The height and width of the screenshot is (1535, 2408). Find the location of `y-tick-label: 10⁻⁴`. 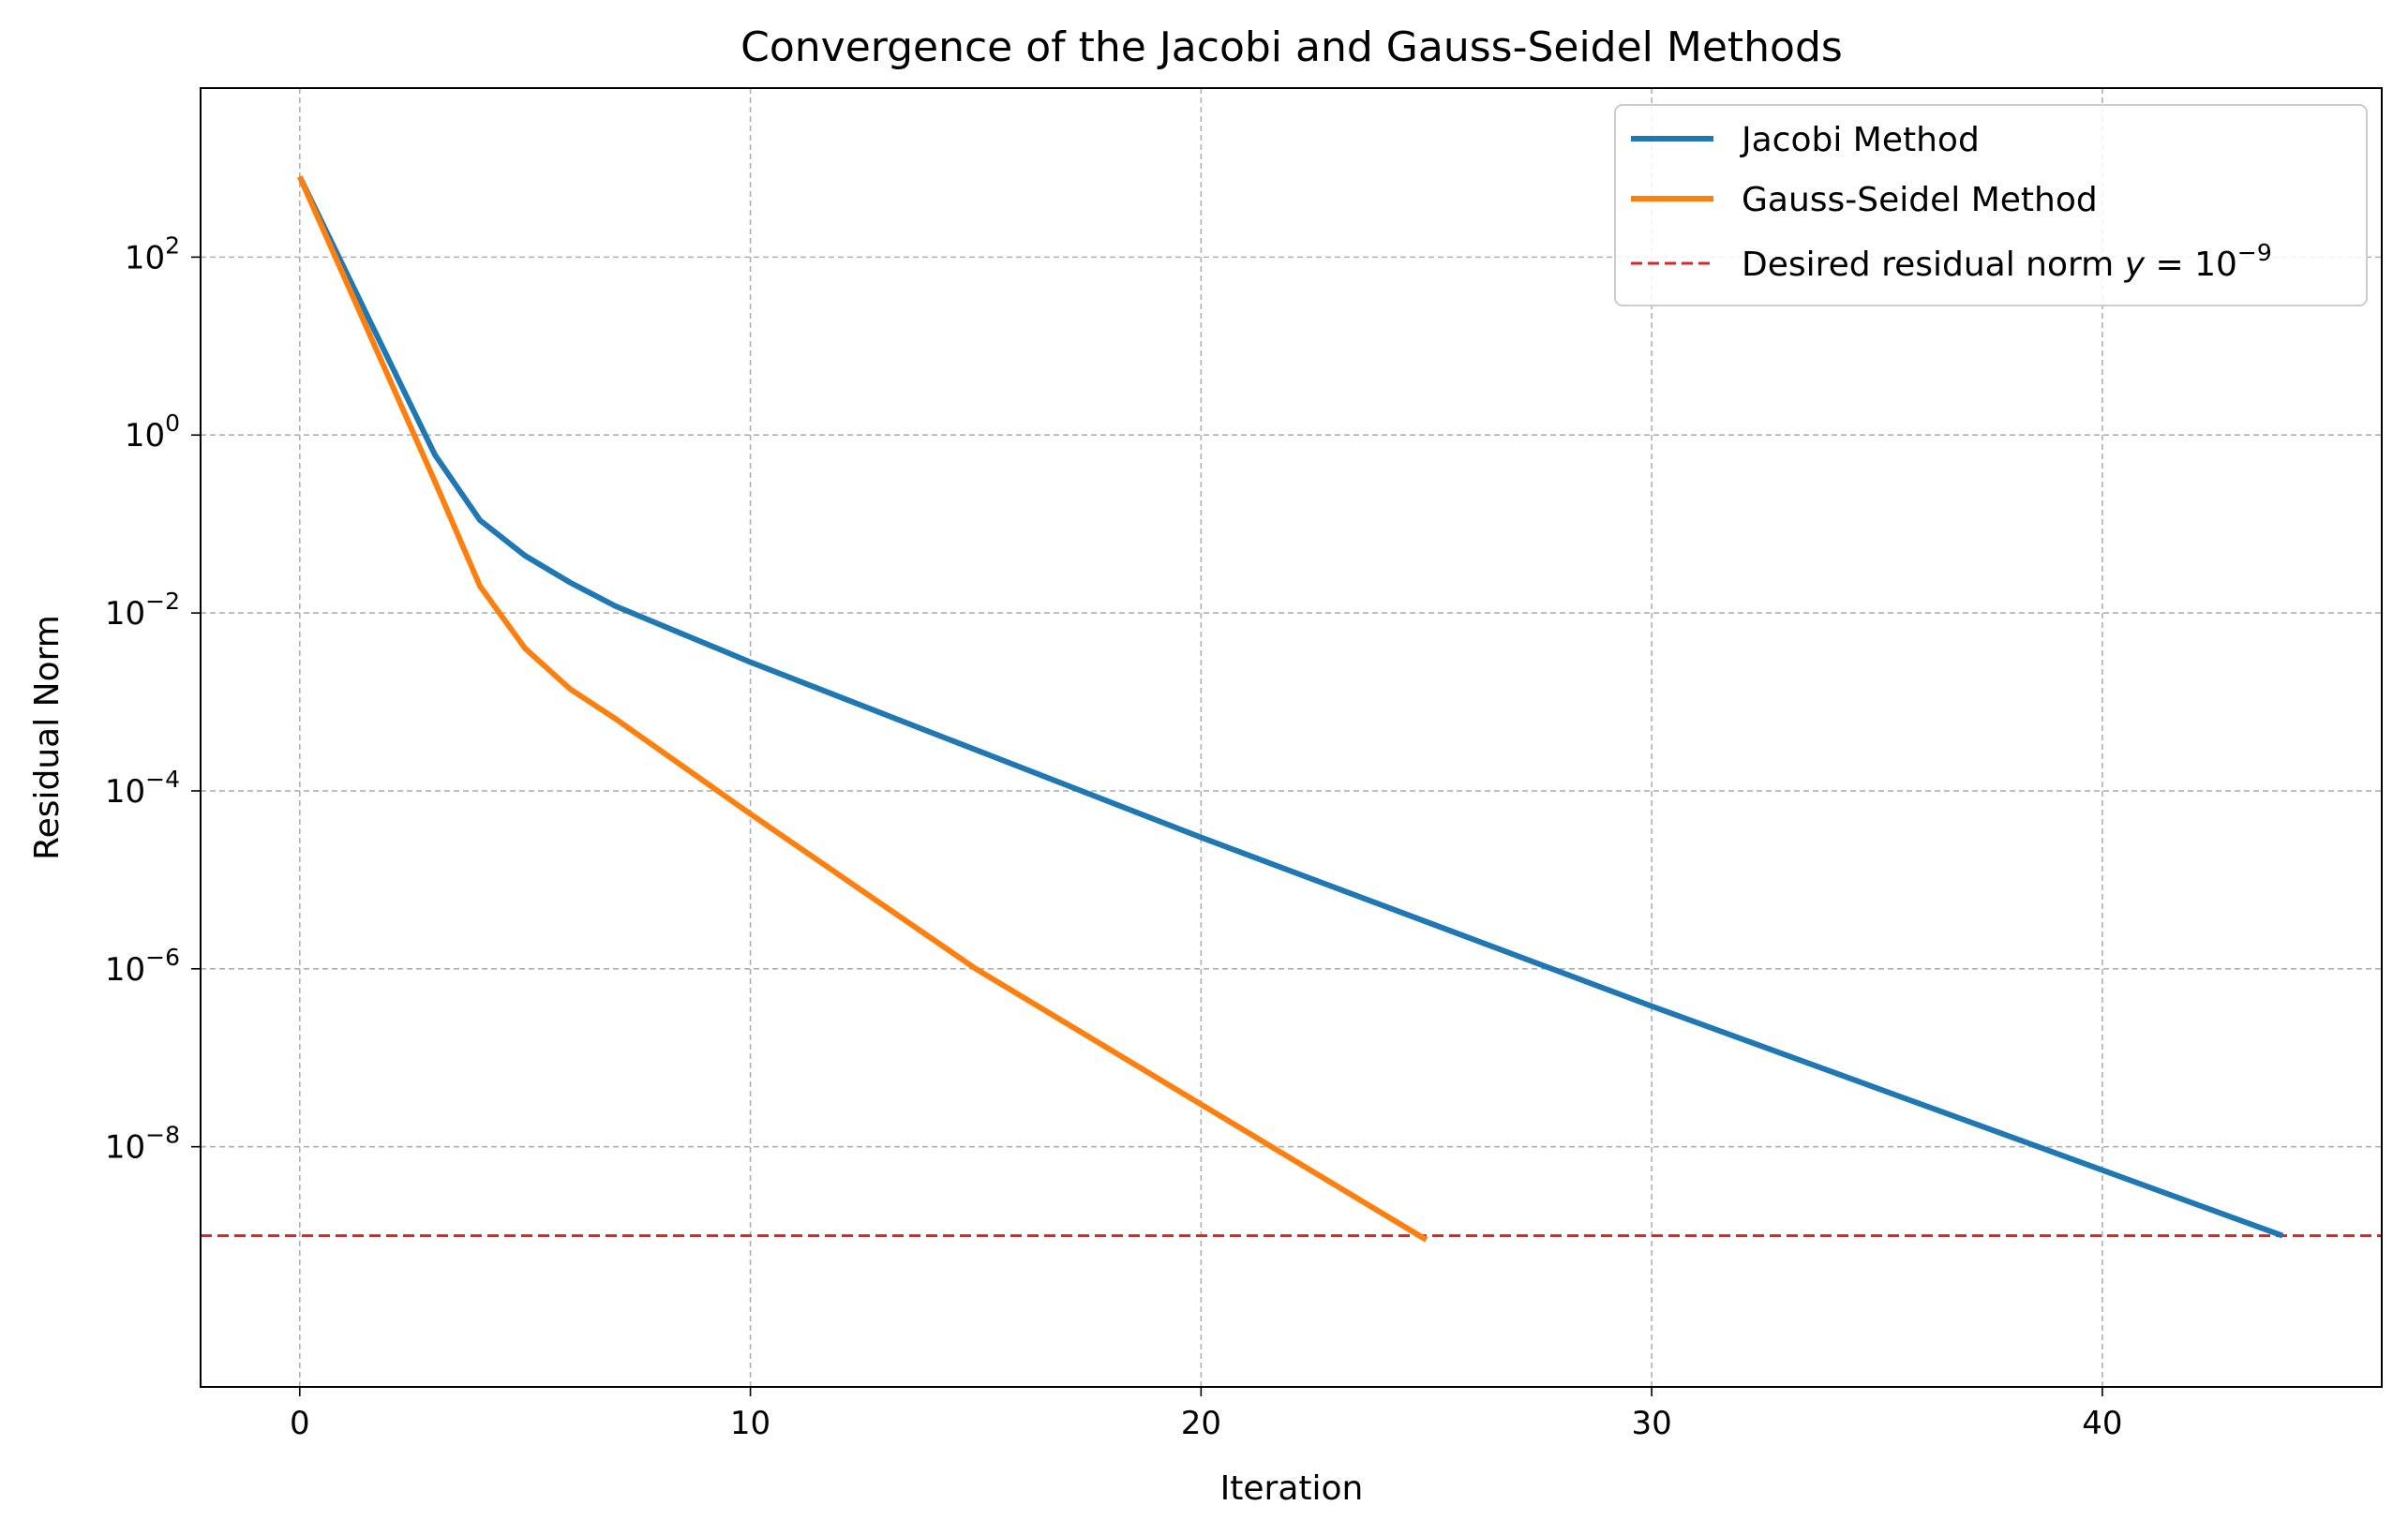

y-tick-label: 10⁻⁴ is located at coordinates (142, 788).